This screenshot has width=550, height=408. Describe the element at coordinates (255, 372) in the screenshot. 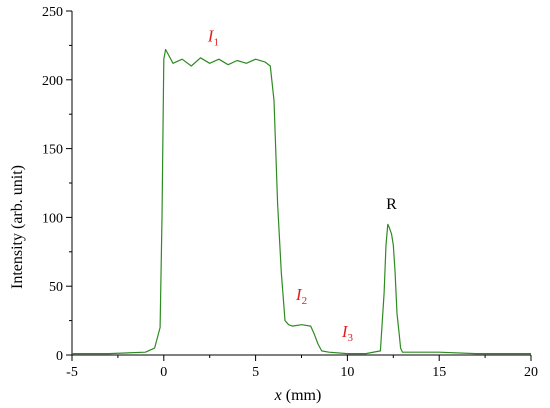

I see `x-tick-label: 5` at that location.